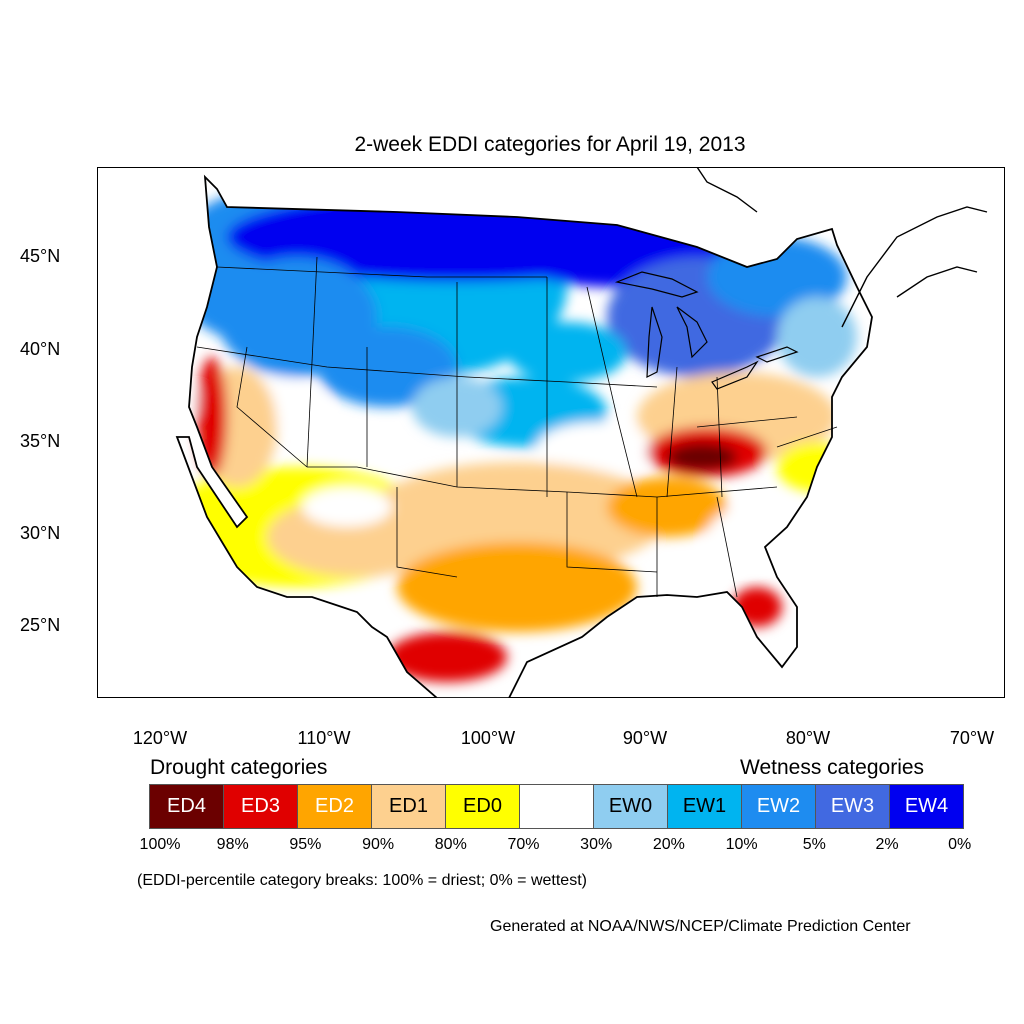  Describe the element at coordinates (972, 738) in the screenshot. I see `lon-label-70: 70°W` at that location.